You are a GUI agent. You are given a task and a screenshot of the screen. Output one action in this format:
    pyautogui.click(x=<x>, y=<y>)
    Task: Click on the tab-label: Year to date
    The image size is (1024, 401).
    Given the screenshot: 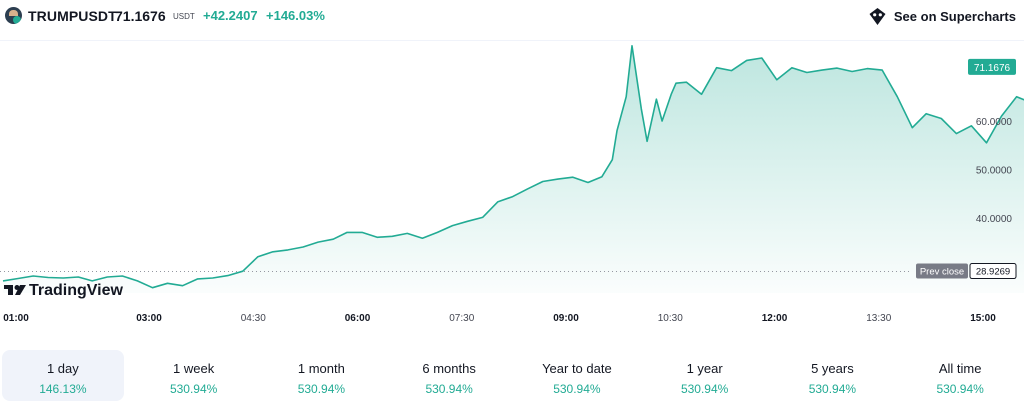 What is the action you would take?
    pyautogui.click(x=577, y=368)
    